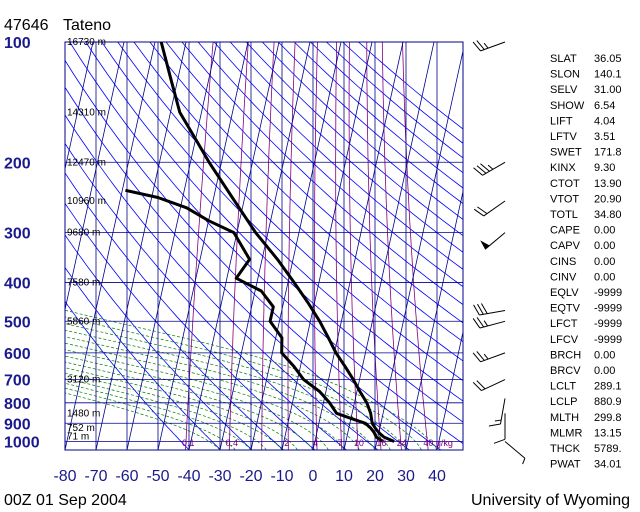 The height and width of the screenshot is (512, 640). Describe the element at coordinates (608, 433) in the screenshot. I see `index-value: 13.15` at that location.